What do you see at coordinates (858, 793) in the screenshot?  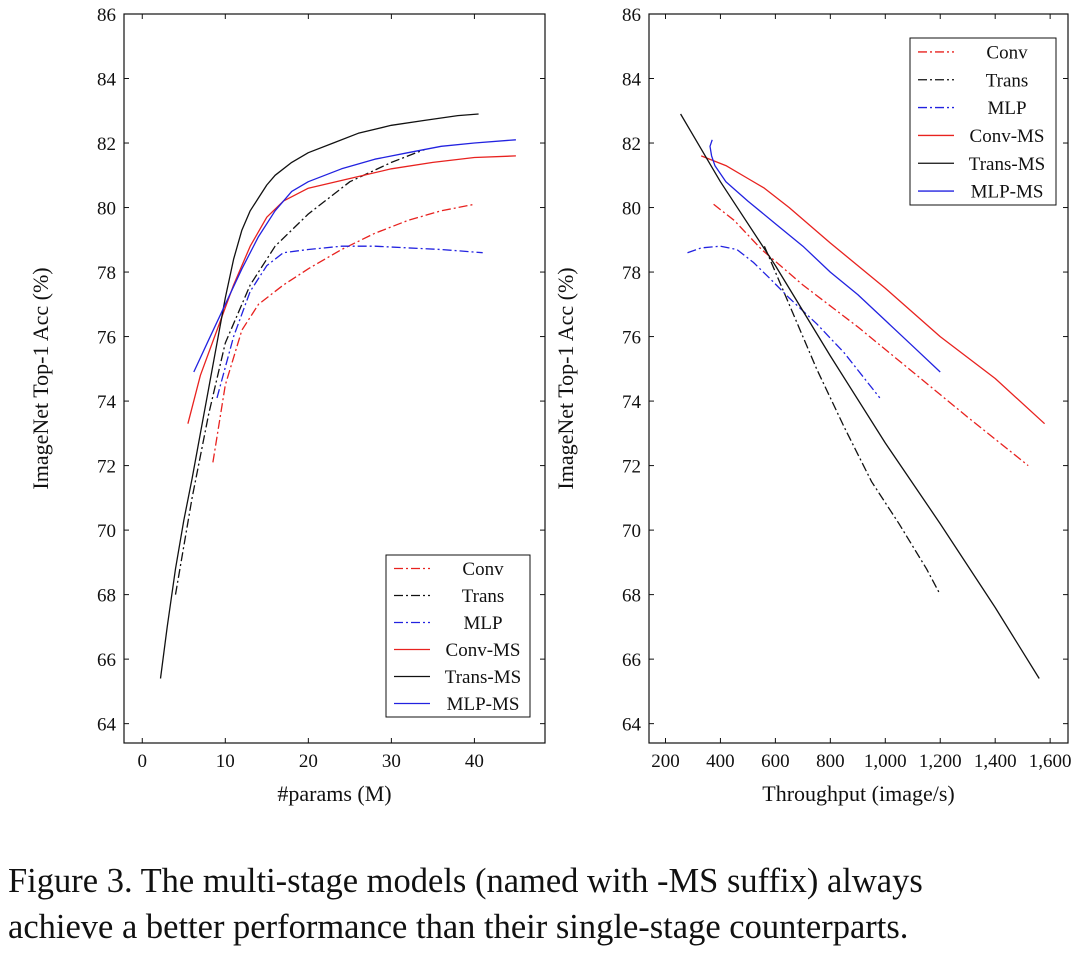 I see `x-axis-label: Throughput (image/s)` at bounding box center [858, 793].